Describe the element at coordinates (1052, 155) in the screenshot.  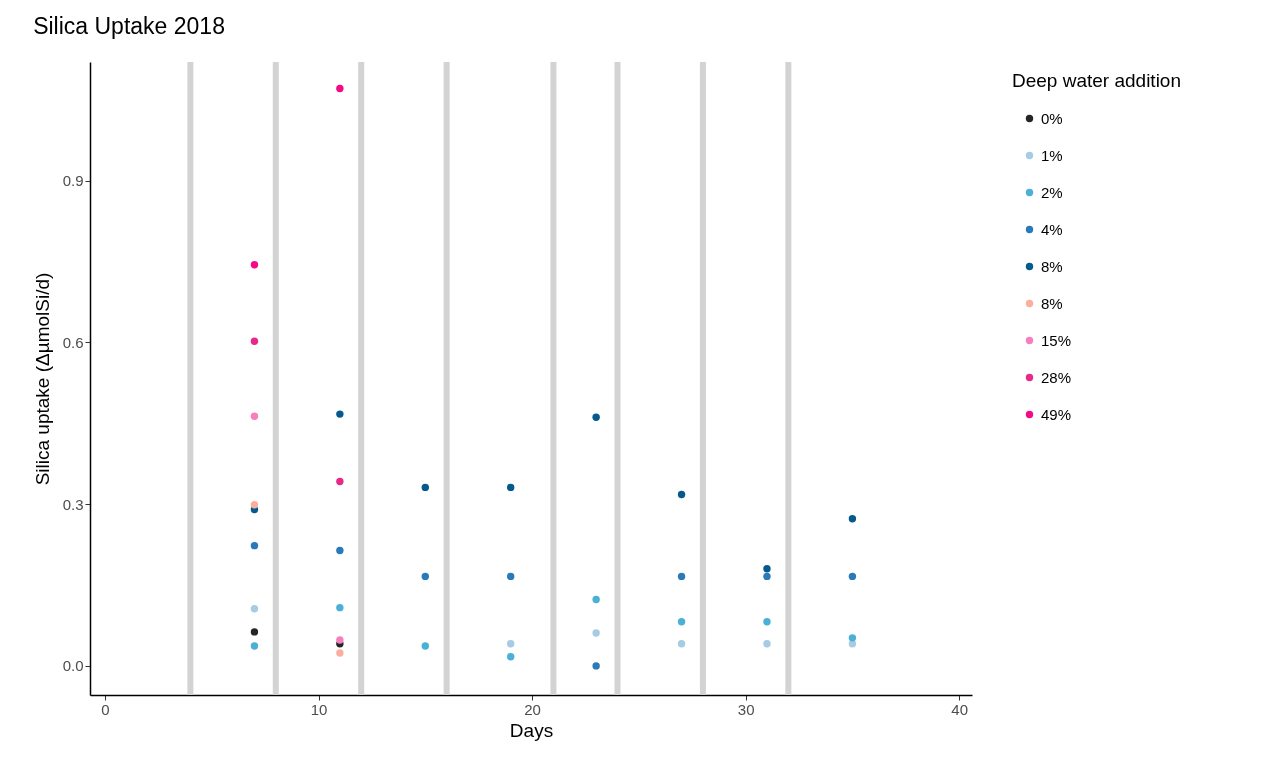
I see `legend-label: 1%` at that location.